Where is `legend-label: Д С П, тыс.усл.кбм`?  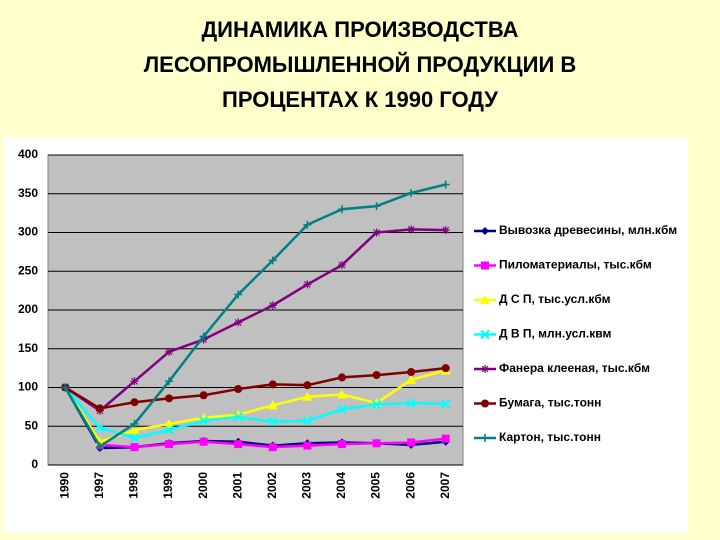
legend-label: Д С П, тыс.усл.кбм is located at coordinates (555, 299).